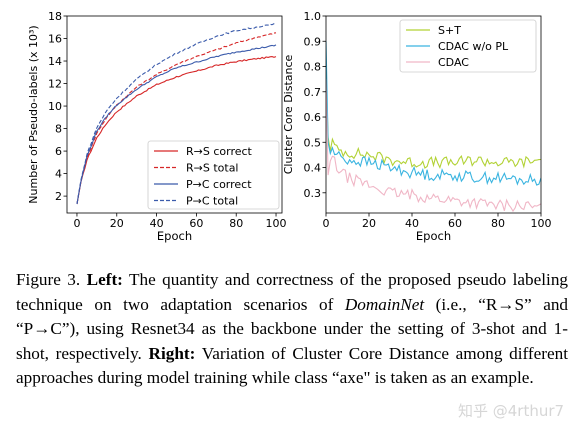  I want to click on y-tick-label-1-1: 0.4, so click(313, 168).